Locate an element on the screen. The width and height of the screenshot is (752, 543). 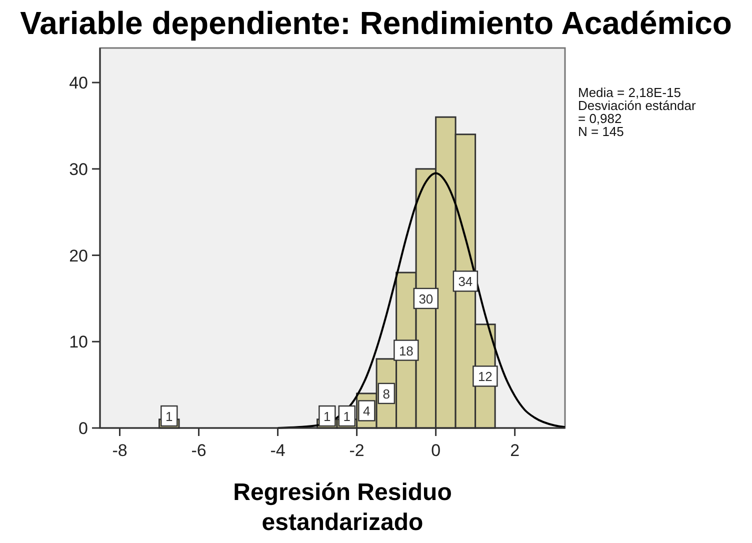
chart-title: Variable dependiente: Rendimiento Académico is located at coordinates (376, 23).